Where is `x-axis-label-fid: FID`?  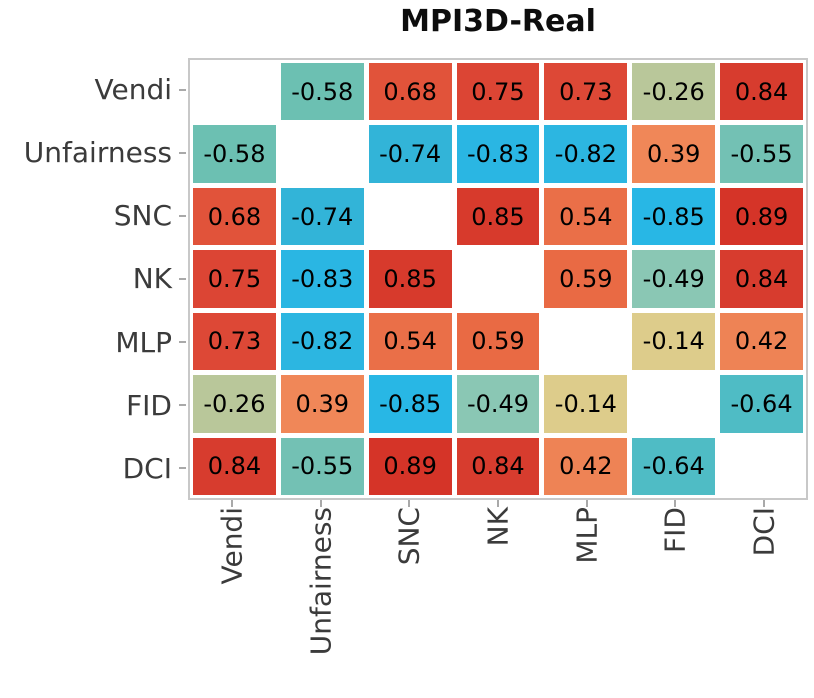 x-axis-label-fid: FID is located at coordinates (675, 530).